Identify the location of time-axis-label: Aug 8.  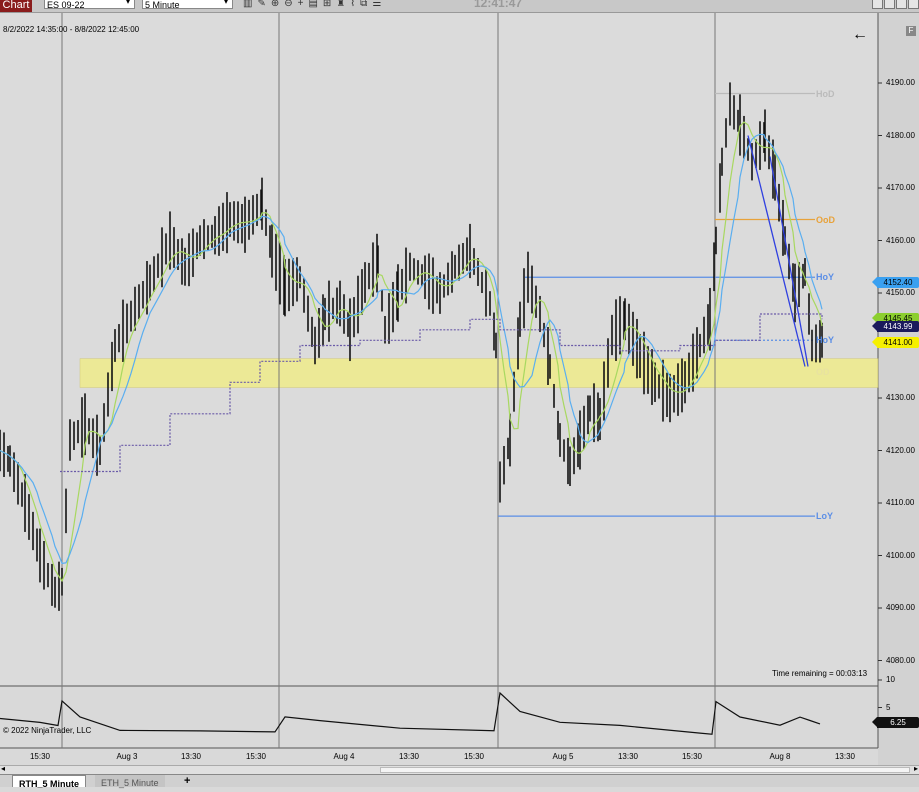
(780, 756).